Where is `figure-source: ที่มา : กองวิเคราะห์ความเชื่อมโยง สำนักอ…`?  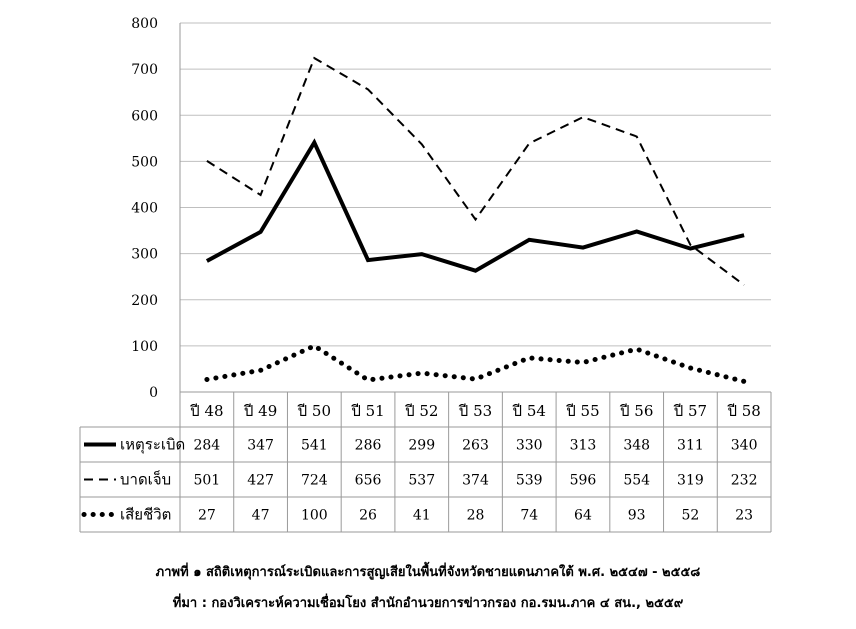 figure-source: ที่มา : กองวิเคราะห์ความเชื่อมโยง สำนักอ… is located at coordinates (428, 603).